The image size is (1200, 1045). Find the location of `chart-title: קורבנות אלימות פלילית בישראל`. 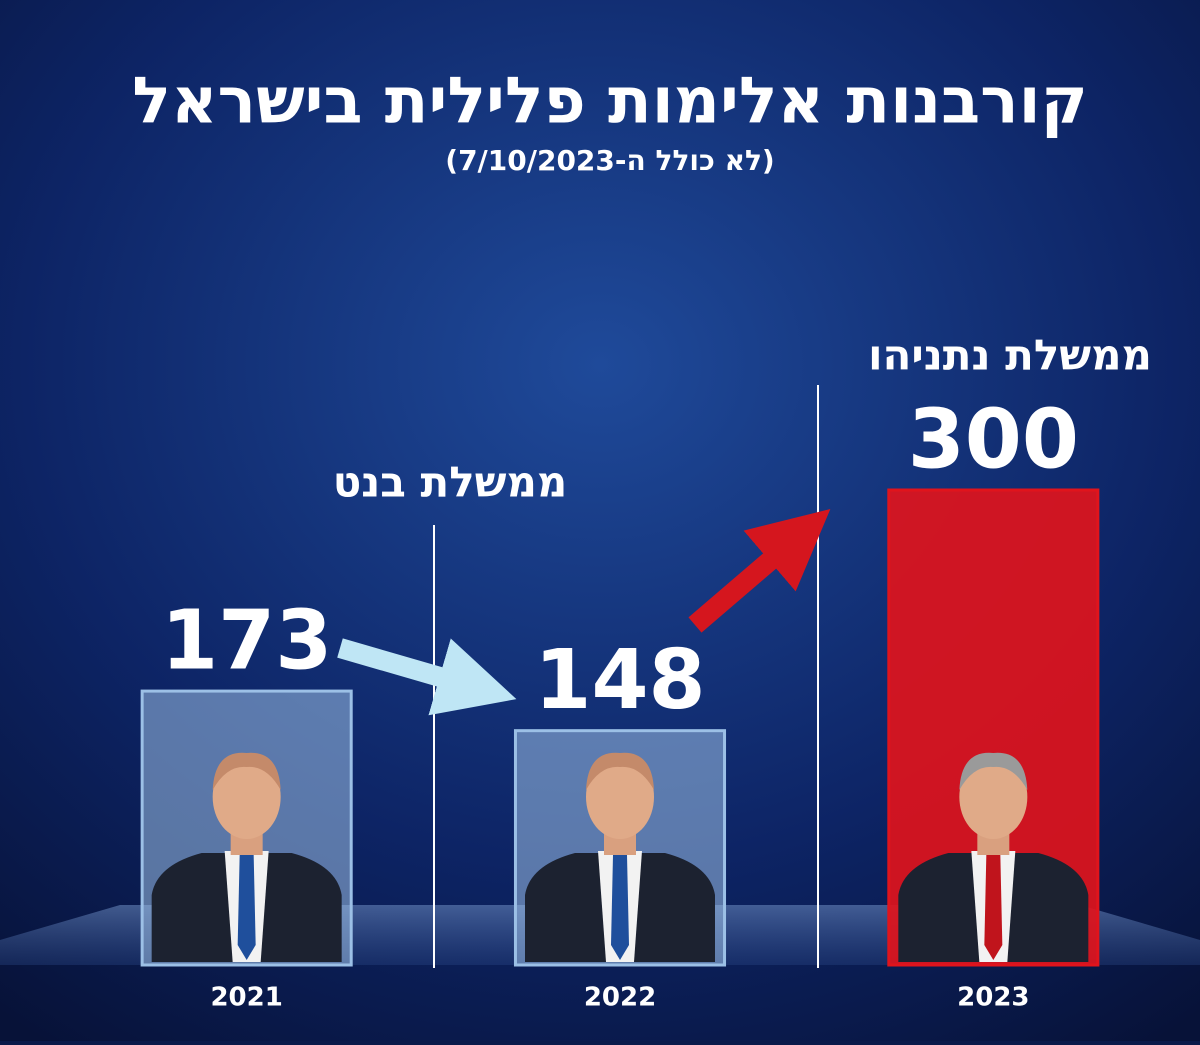

chart-title: קורבנות אלימות פלילית בישראל is located at coordinates (610, 102).